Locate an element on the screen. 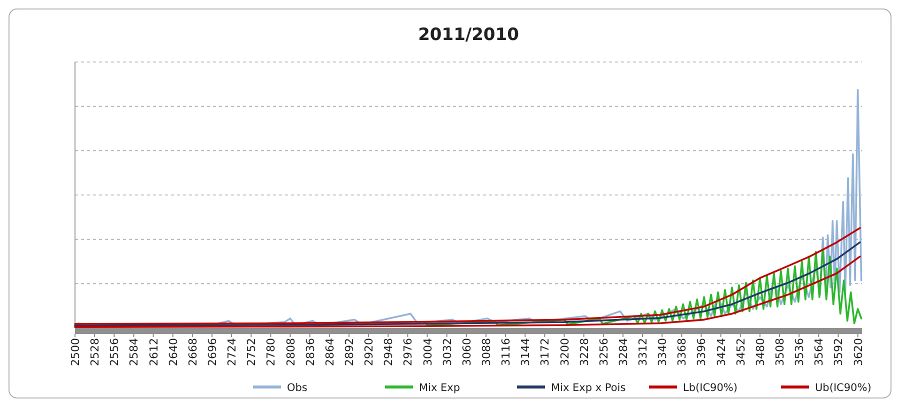  x-tick-label: 2668 is located at coordinates (193, 352).